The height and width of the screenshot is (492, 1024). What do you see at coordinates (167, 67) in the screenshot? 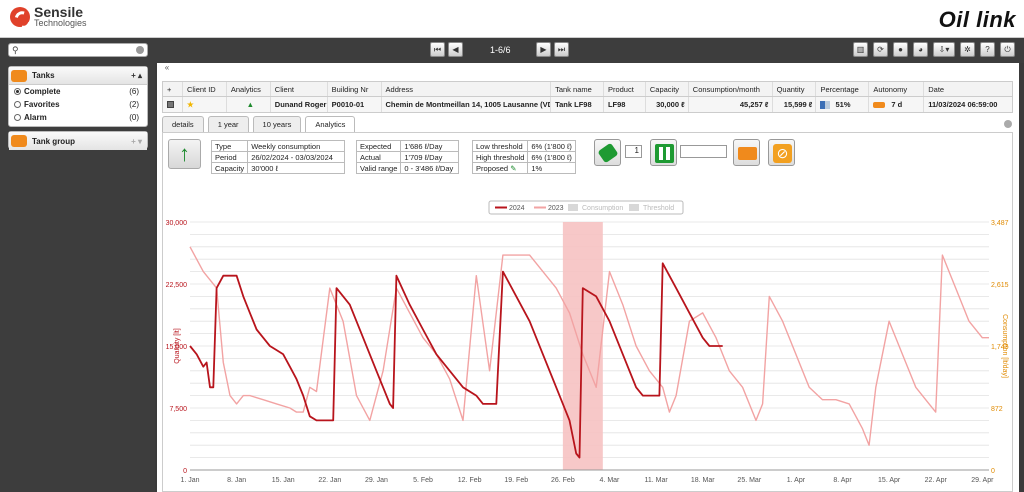
I see `collapse-panel-icon: «` at bounding box center [167, 67].